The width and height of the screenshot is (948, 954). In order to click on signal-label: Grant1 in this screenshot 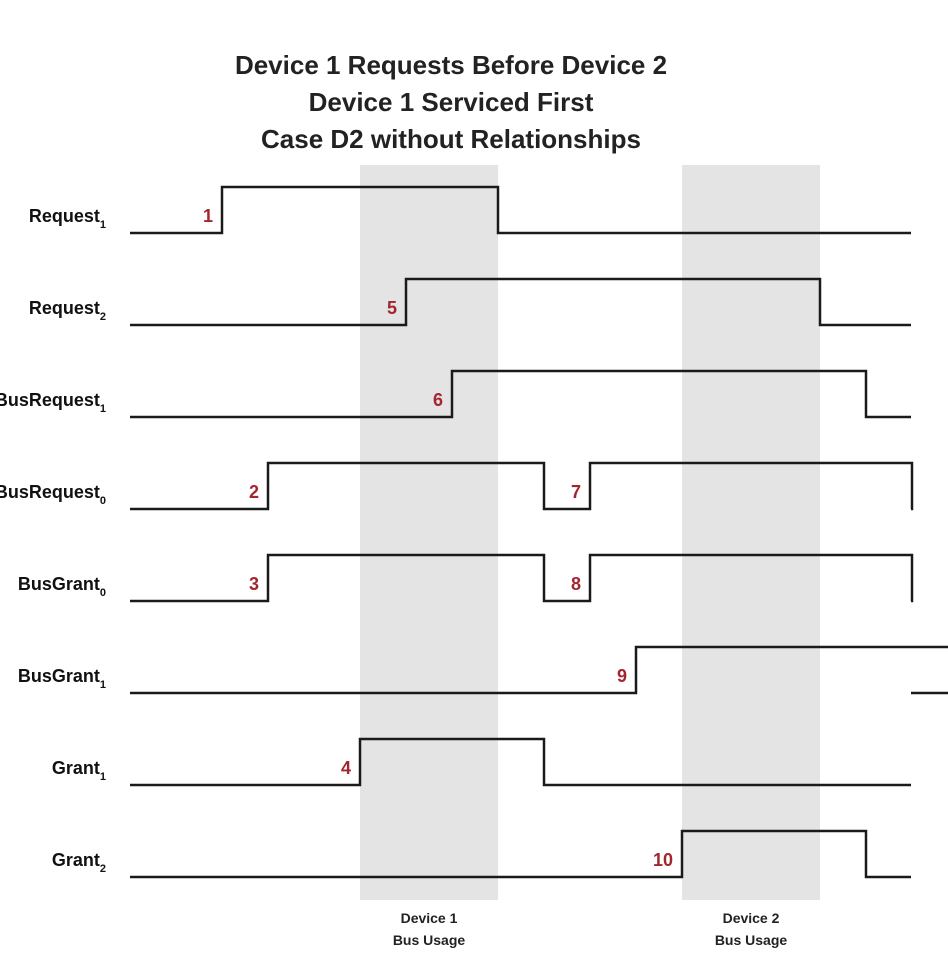, I will do `click(79, 770)`.